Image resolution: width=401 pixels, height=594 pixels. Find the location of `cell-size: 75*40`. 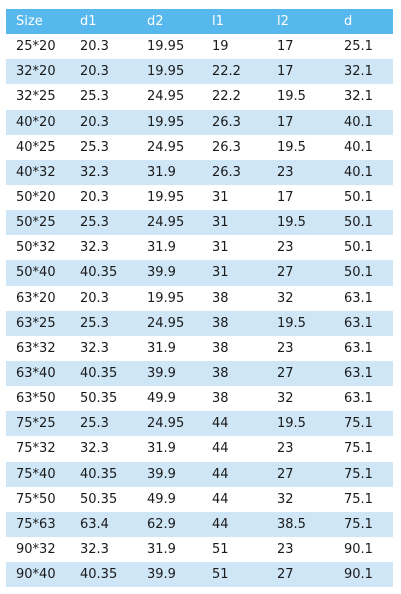

cell-size: 75*40 is located at coordinates (38, 474).